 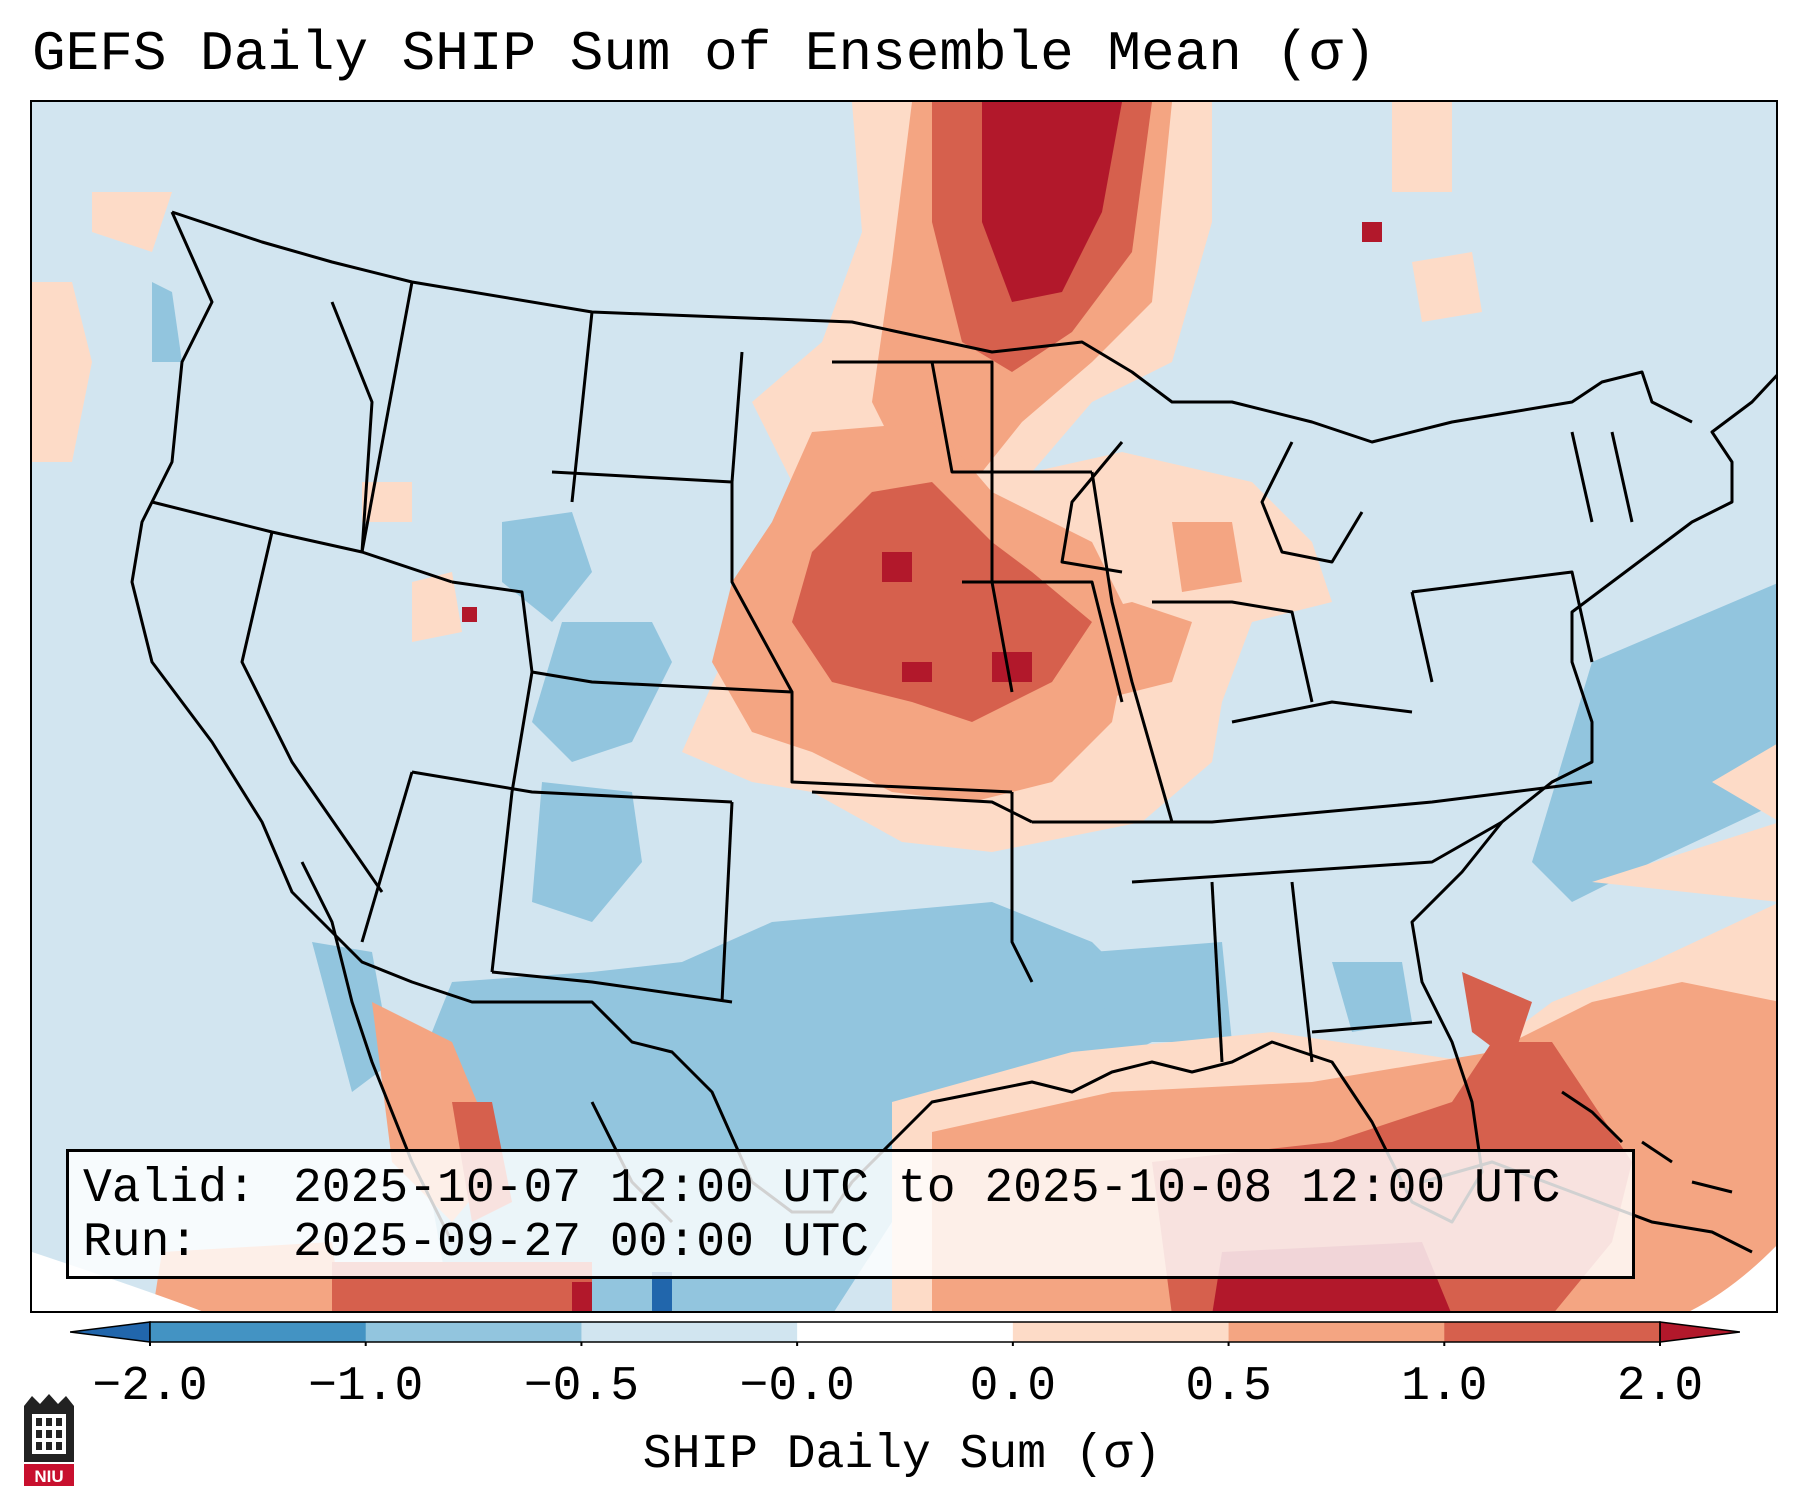 I want to click on colorbar-tick-label: 0.0, so click(x=1013, y=1387).